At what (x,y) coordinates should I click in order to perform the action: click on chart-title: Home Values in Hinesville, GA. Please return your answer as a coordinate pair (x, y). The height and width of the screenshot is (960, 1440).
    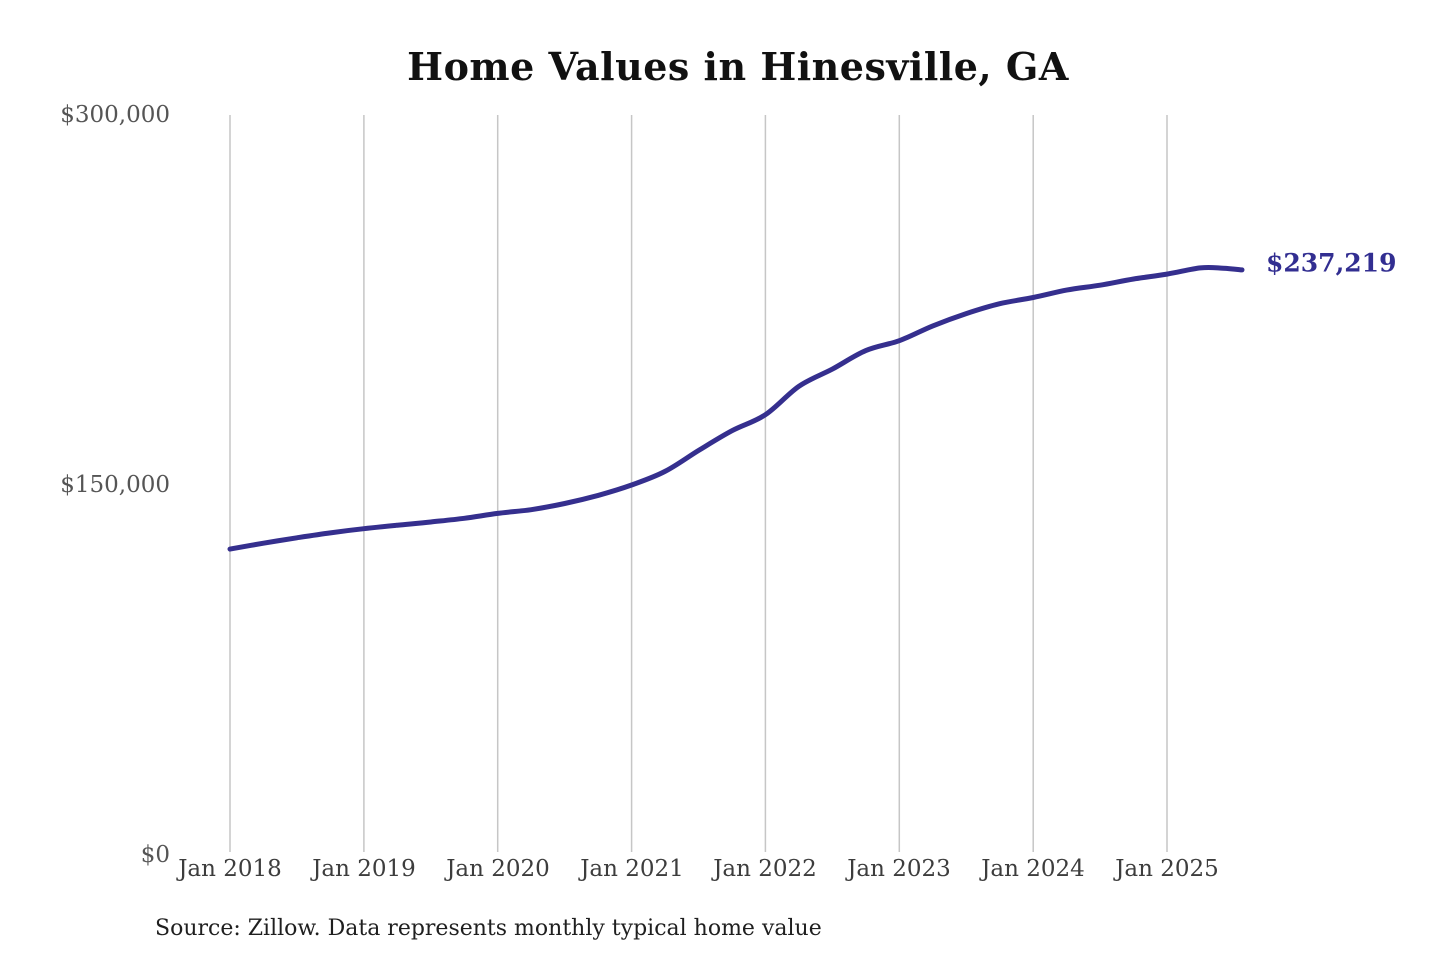
    Looking at the image, I should click on (738, 66).